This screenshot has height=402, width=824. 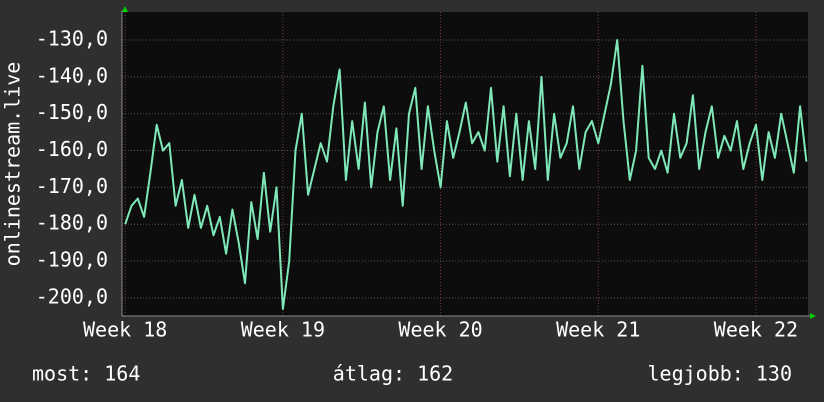 What do you see at coordinates (72, 39) in the screenshot?
I see `y-tick-label: -130,0` at bounding box center [72, 39].